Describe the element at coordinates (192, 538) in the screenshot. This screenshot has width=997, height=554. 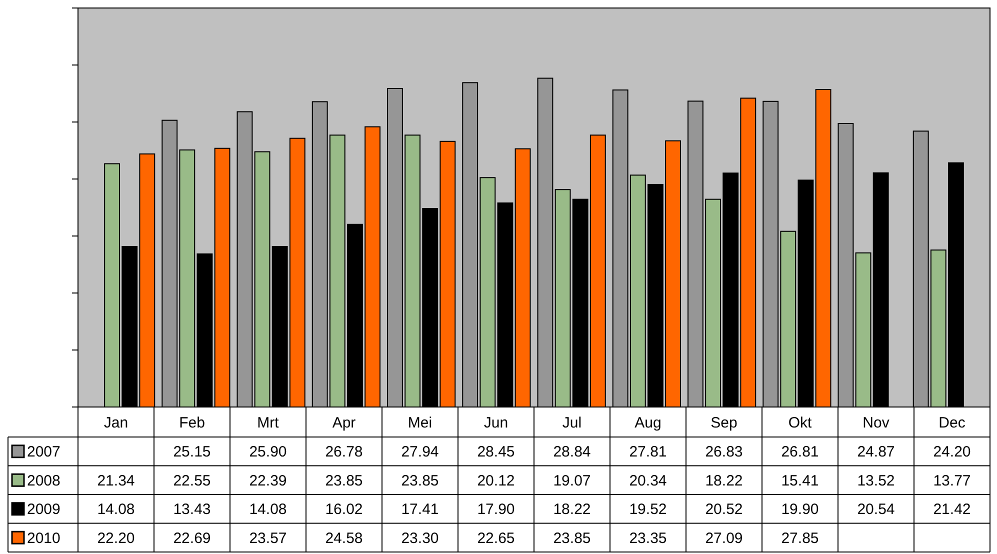
I see `data-label: 22.69` at that location.